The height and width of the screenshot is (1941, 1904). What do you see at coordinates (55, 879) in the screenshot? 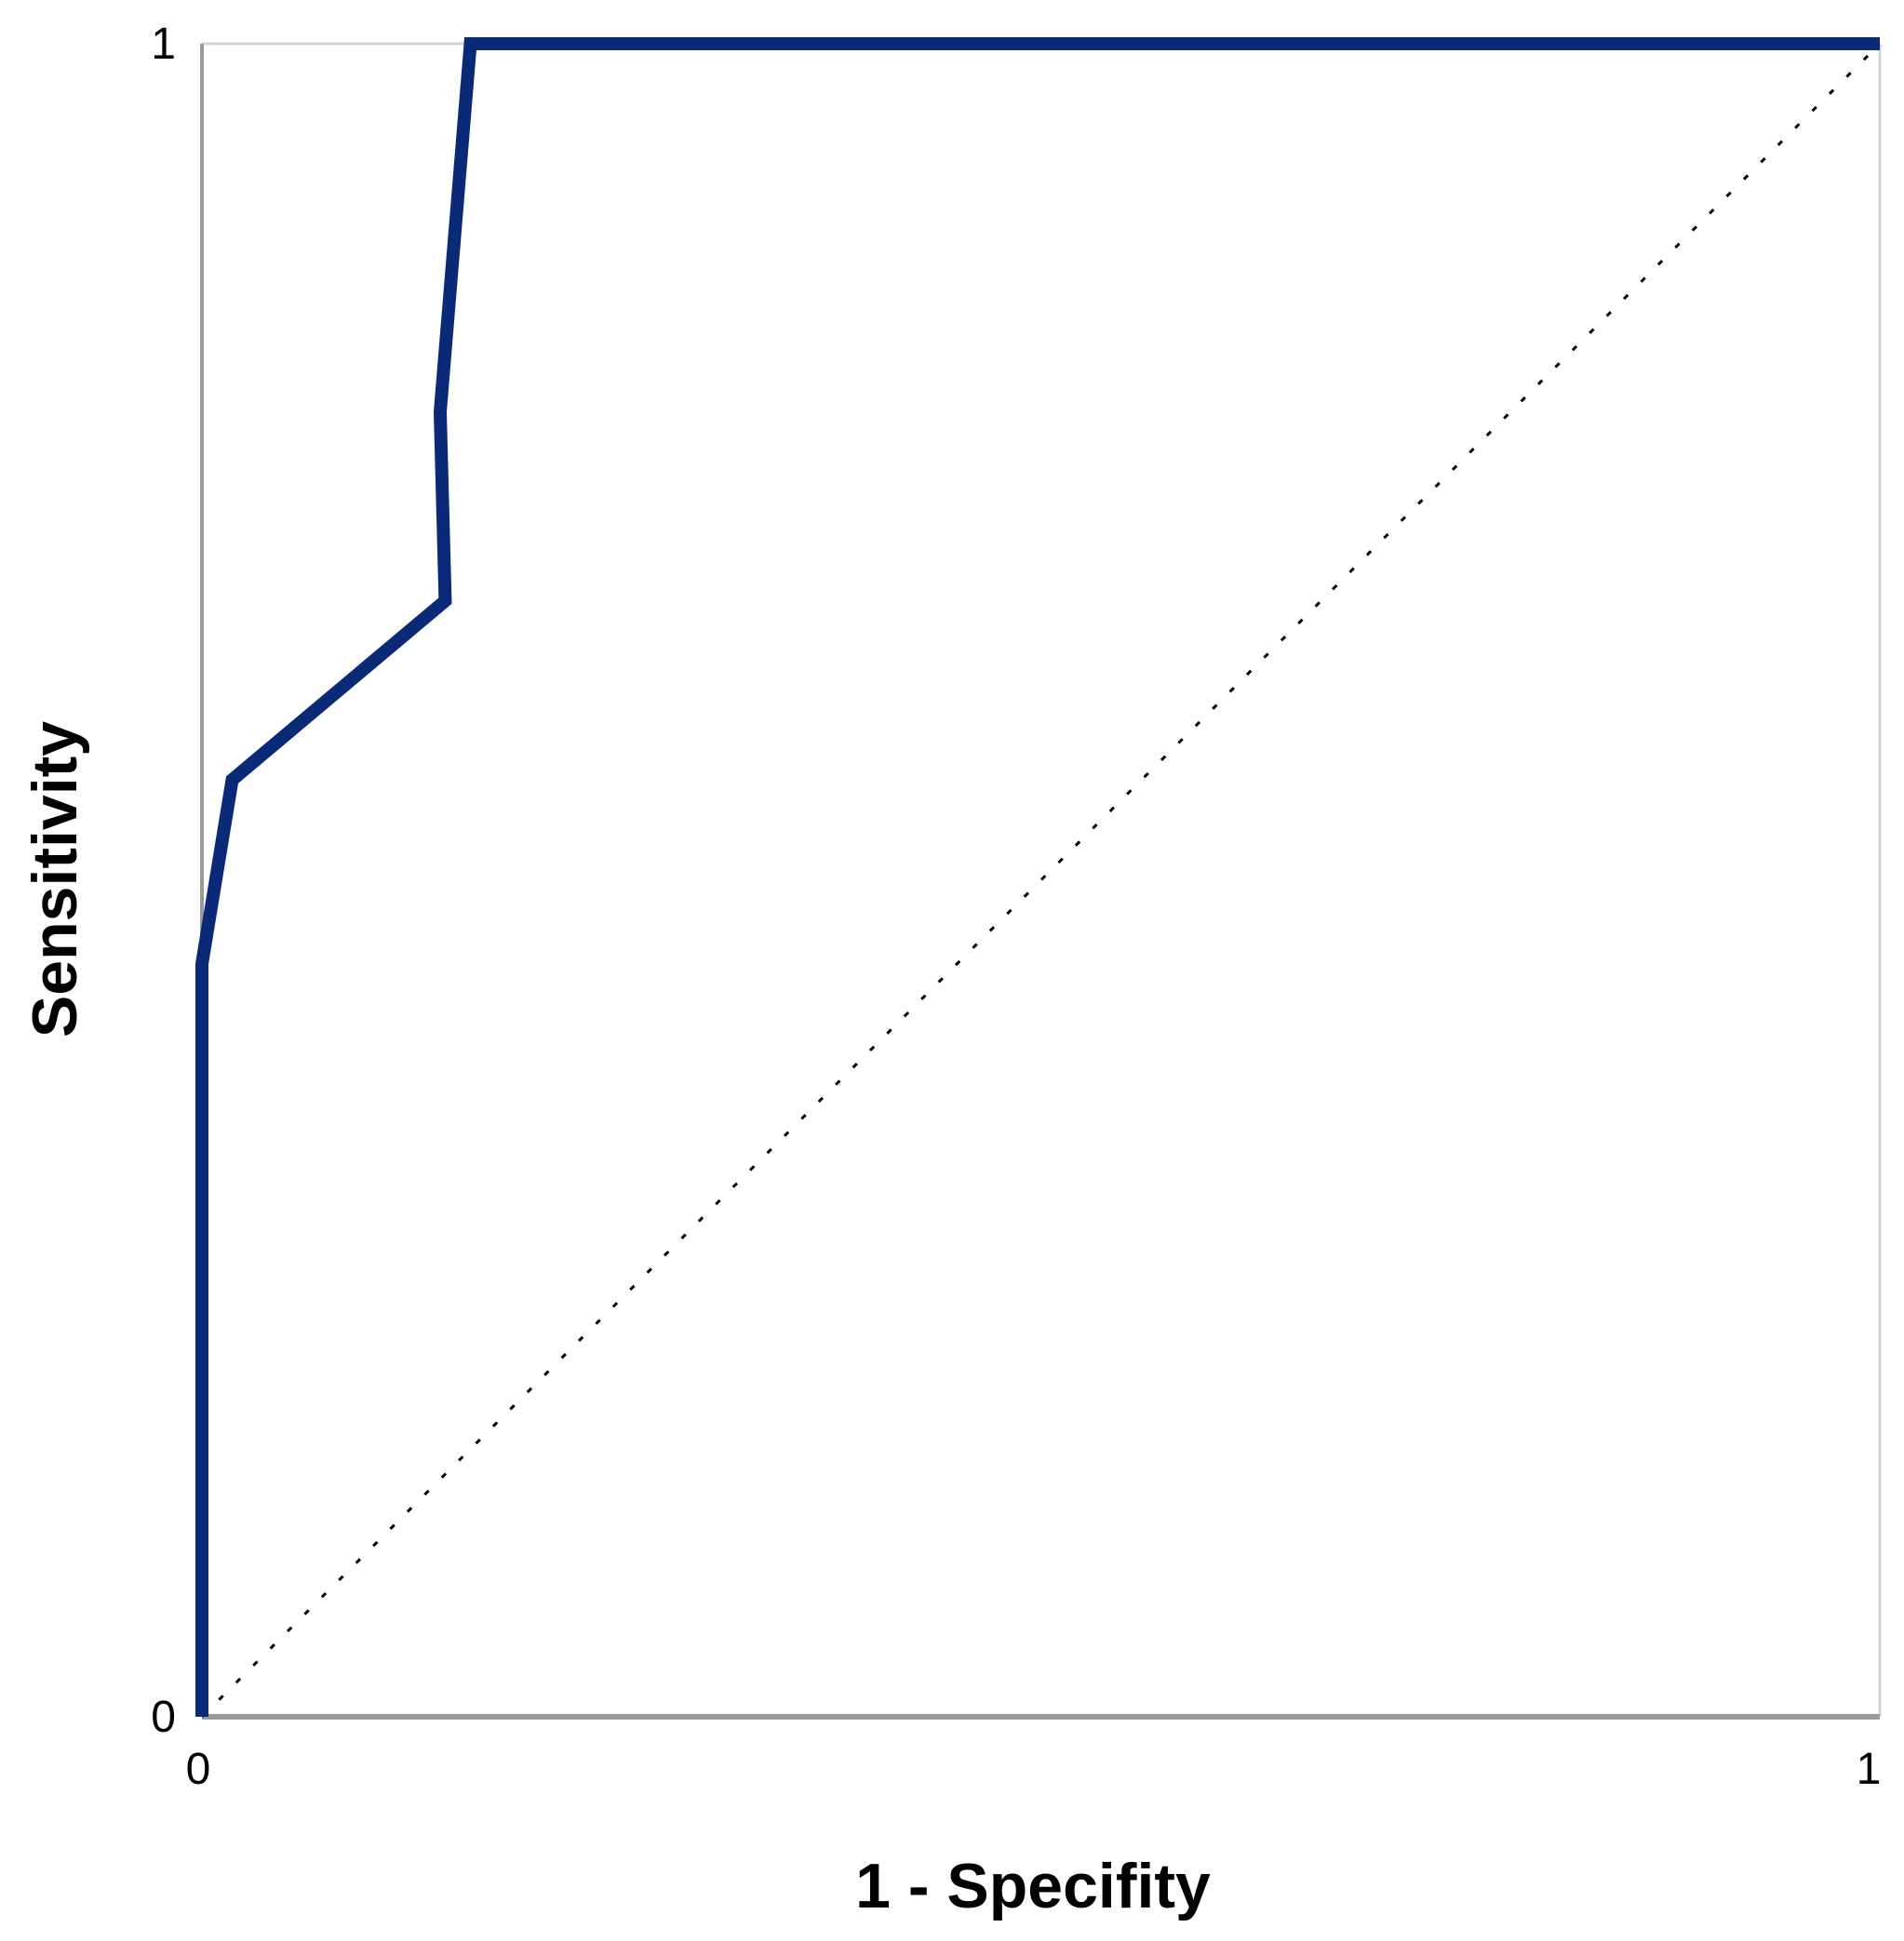
I see `y-axis-title: Sensitivity` at bounding box center [55, 879].